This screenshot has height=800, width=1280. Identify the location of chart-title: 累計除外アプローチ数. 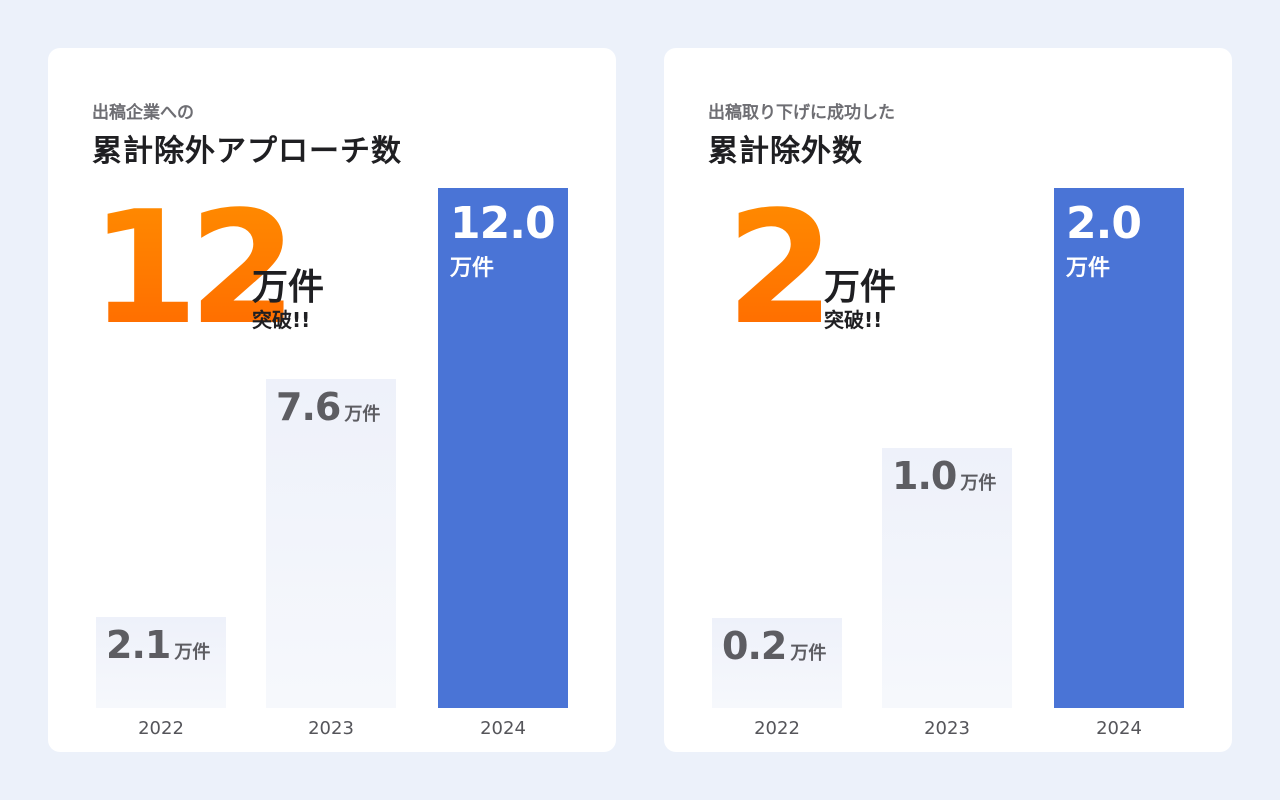
(247, 151).